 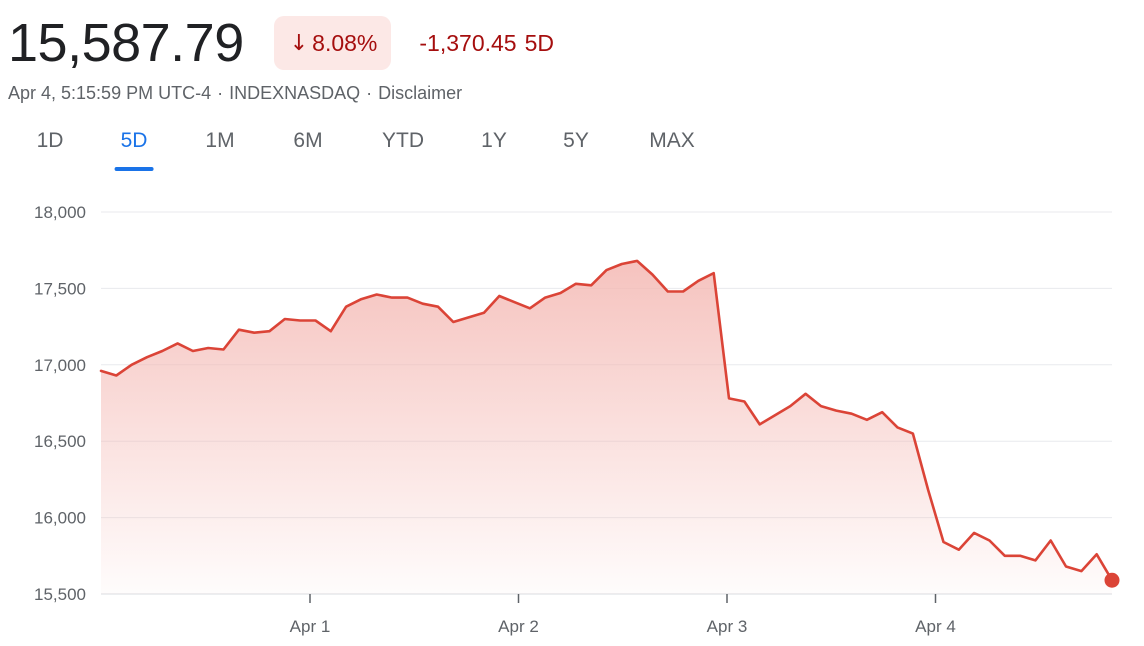 I want to click on tab-6m: 6M, so click(x=307, y=146).